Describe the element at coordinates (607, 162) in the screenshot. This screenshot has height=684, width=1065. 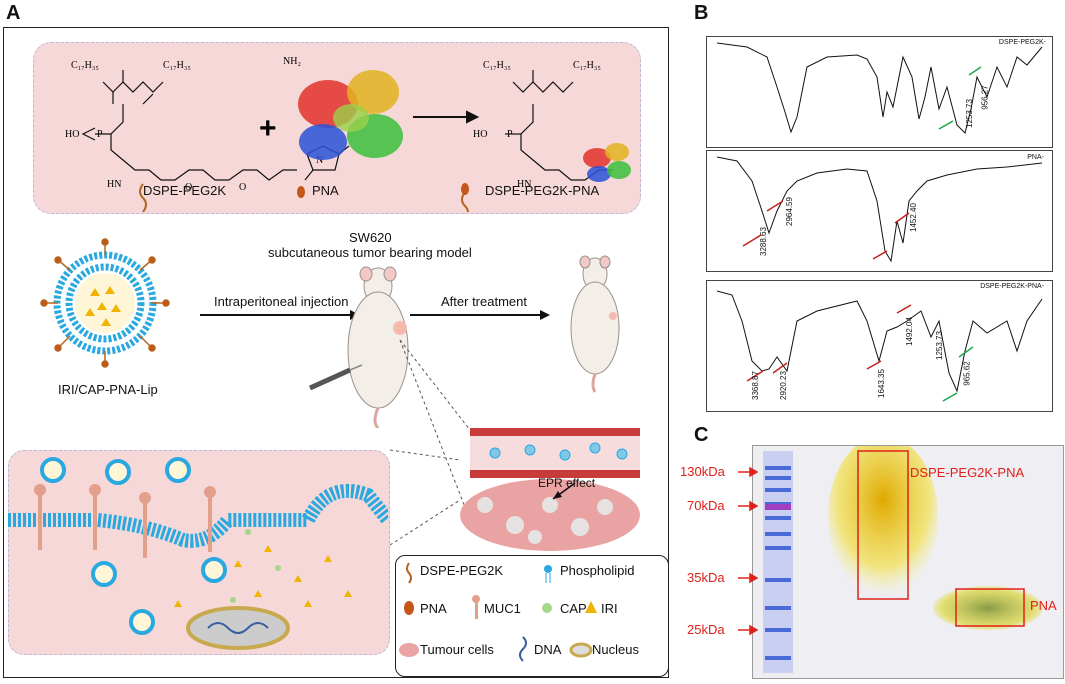
I see `product-pna` at that location.